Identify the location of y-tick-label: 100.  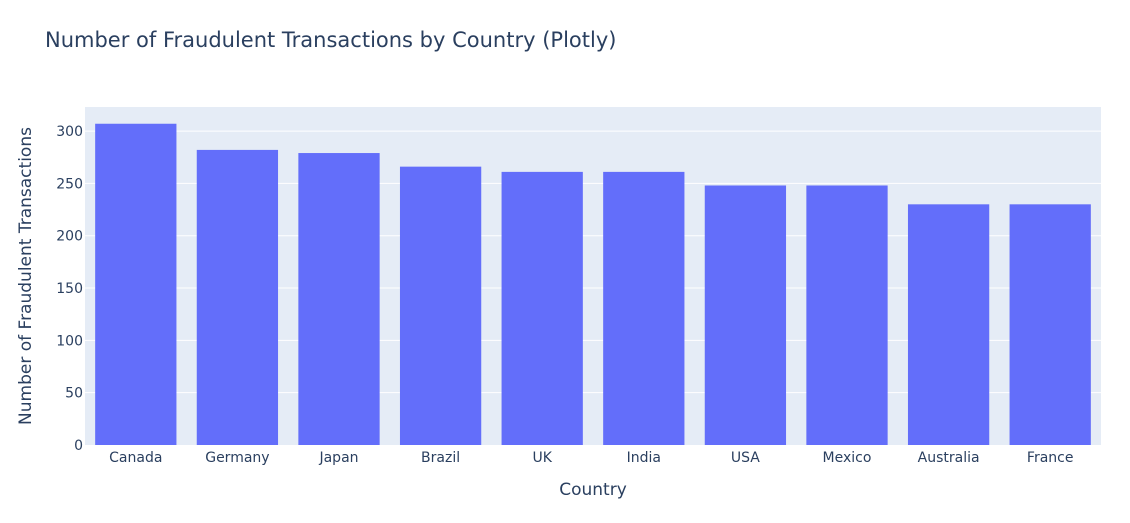
(69, 341).